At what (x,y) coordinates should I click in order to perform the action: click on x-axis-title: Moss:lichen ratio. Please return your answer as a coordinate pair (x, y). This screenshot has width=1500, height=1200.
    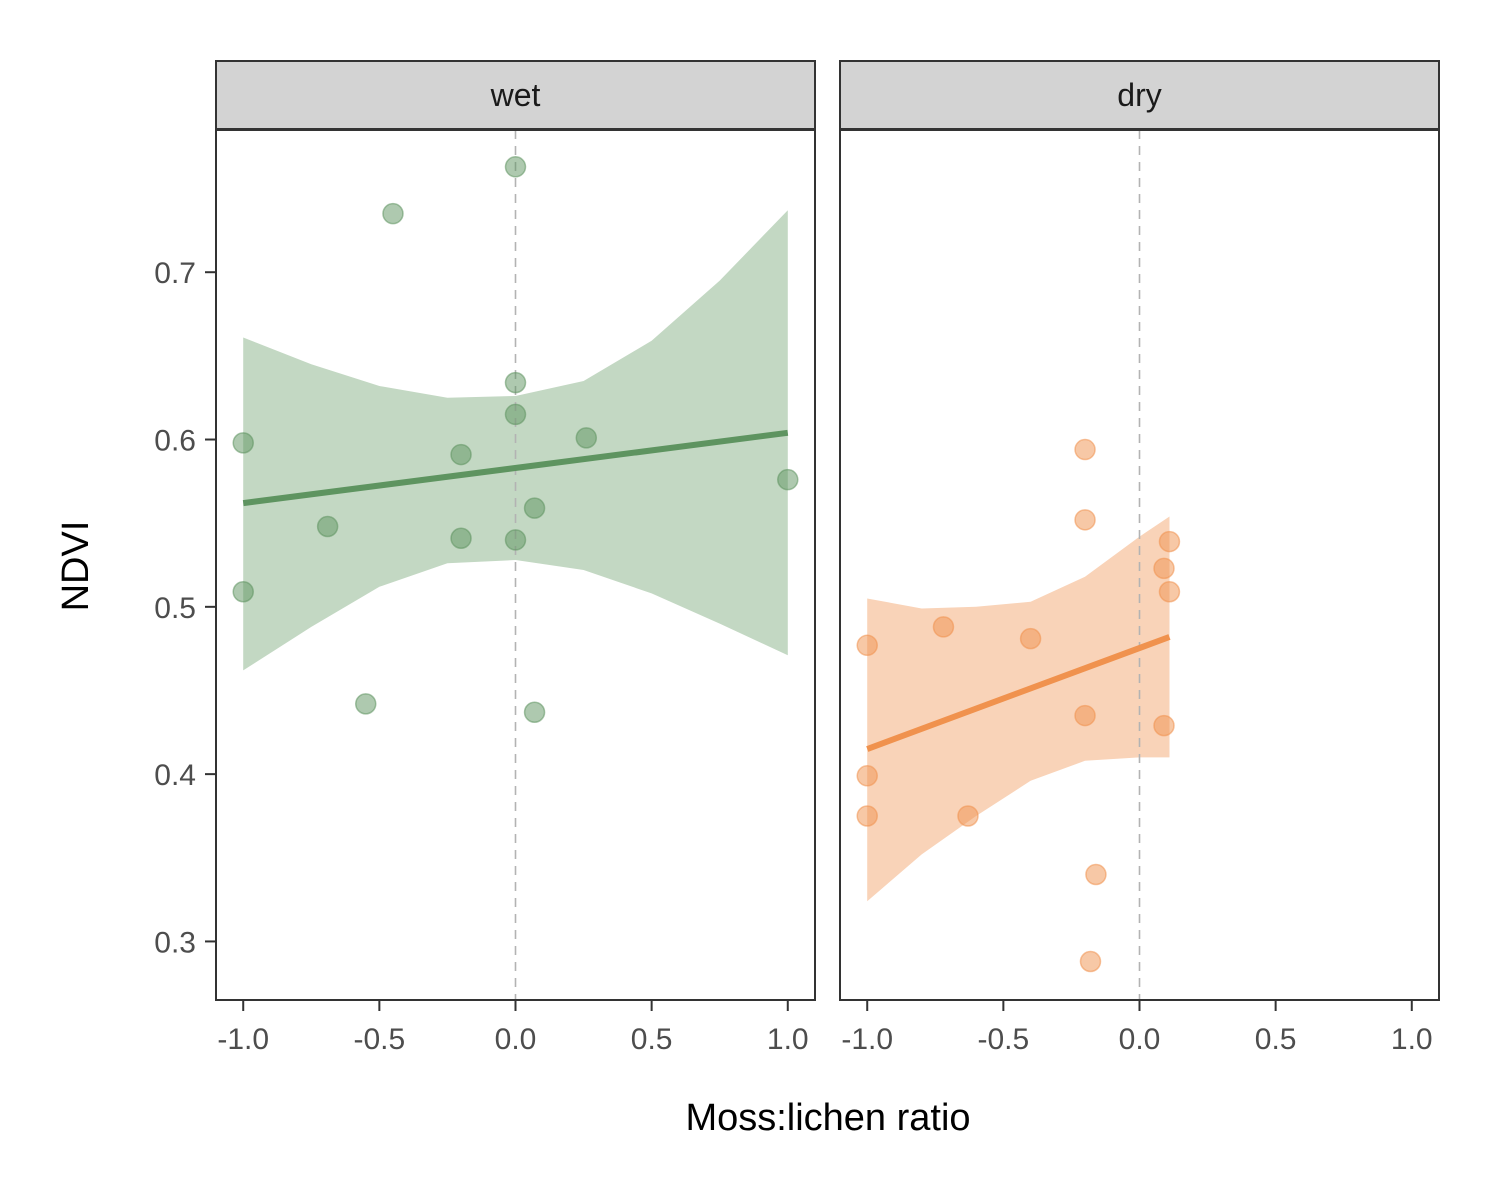
    Looking at the image, I should click on (827, 1118).